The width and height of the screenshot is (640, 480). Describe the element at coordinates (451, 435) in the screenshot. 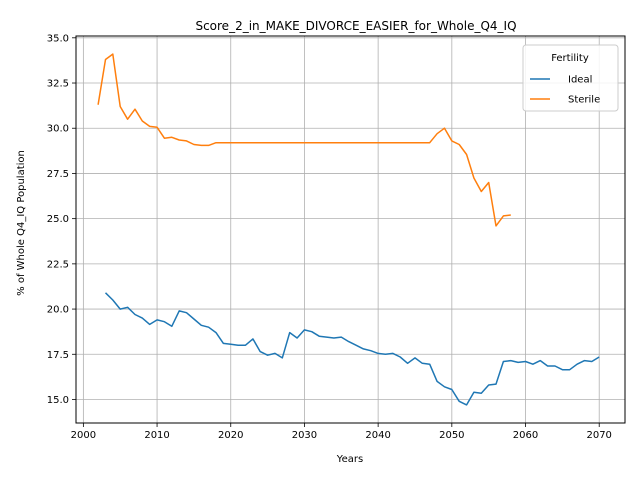

I see `x-tick-label: 2050` at that location.